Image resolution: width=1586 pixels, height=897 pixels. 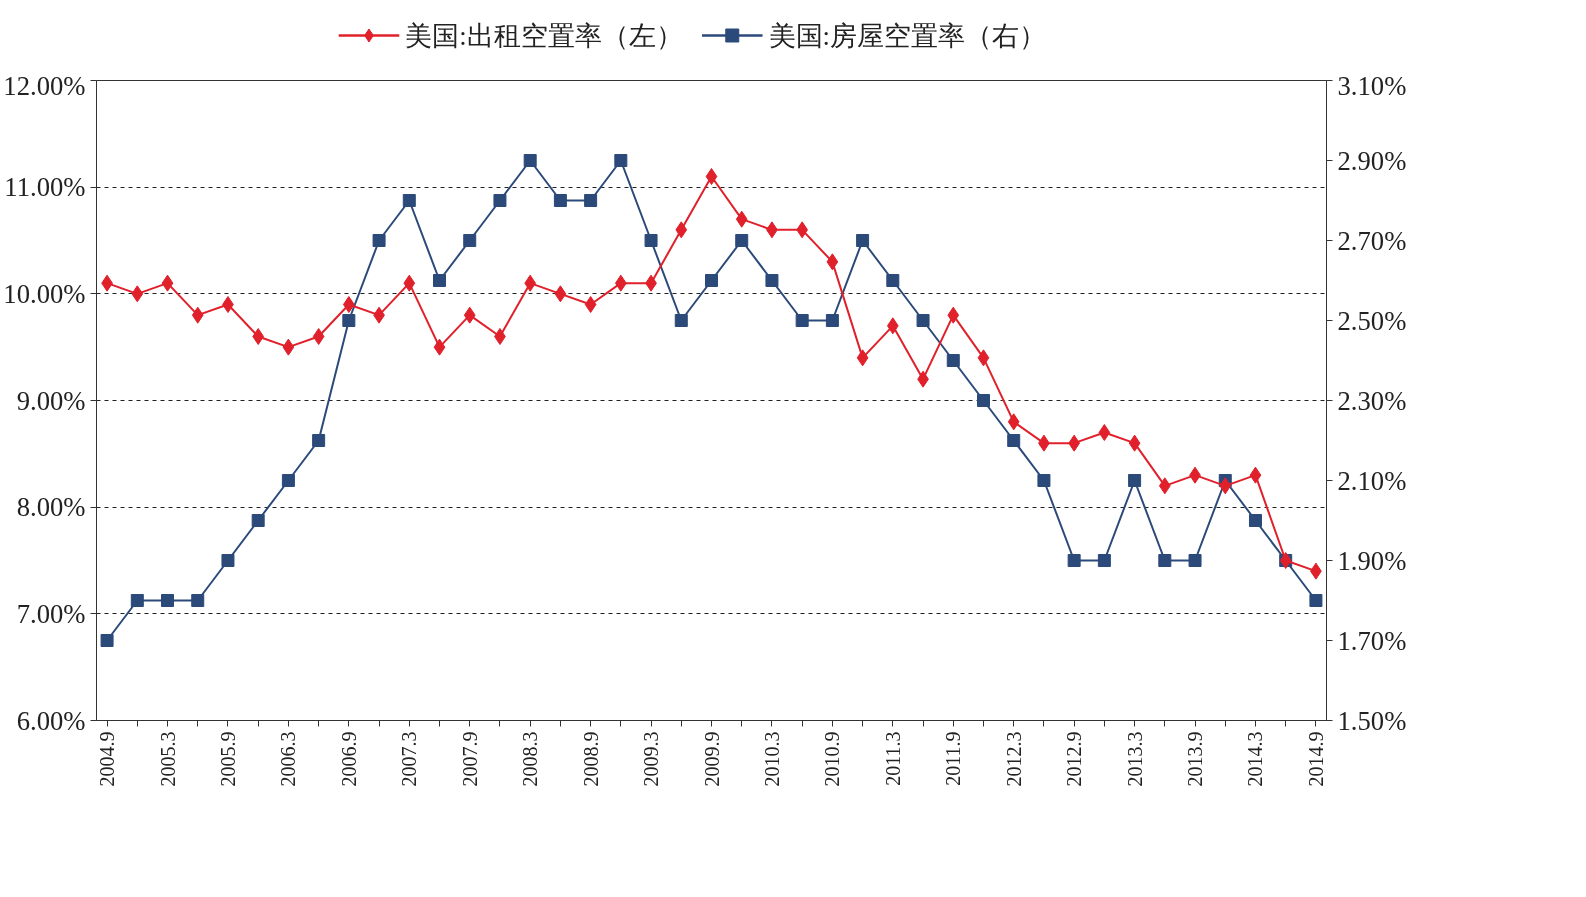 What do you see at coordinates (1372, 640) in the screenshot?
I see `y2-tick-label: 1.70%` at bounding box center [1372, 640].